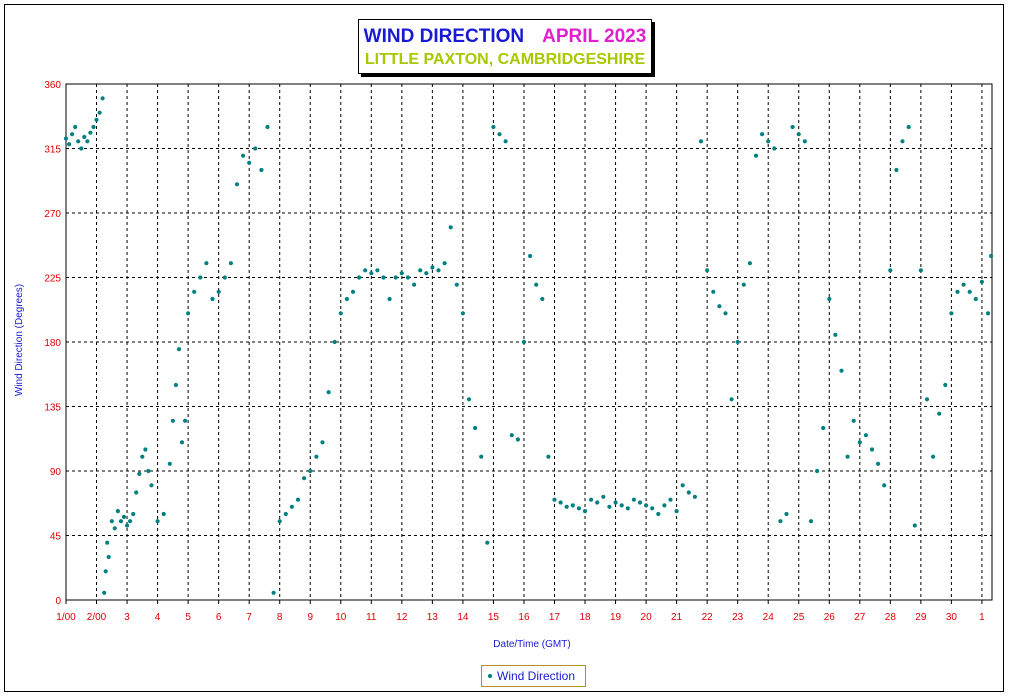 This screenshot has width=1010, height=696. I want to click on y-tick-label: 45, so click(56, 537).